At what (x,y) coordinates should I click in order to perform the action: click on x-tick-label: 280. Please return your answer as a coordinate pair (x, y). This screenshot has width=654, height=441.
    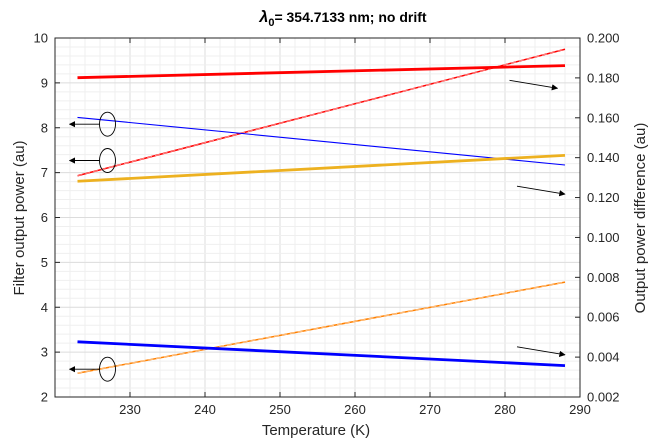
    Looking at the image, I should click on (505, 409).